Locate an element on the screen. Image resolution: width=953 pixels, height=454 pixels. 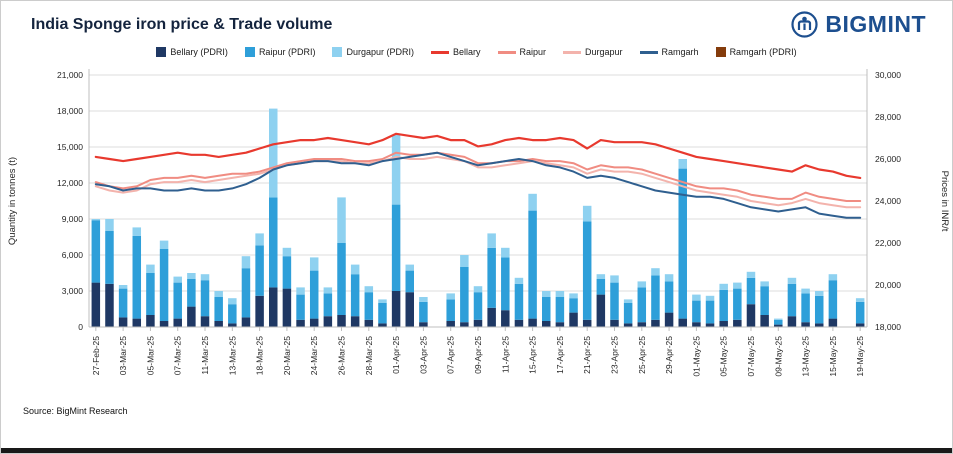
svg-text: 27-Feb-25 is located at coordinates (96, 355).